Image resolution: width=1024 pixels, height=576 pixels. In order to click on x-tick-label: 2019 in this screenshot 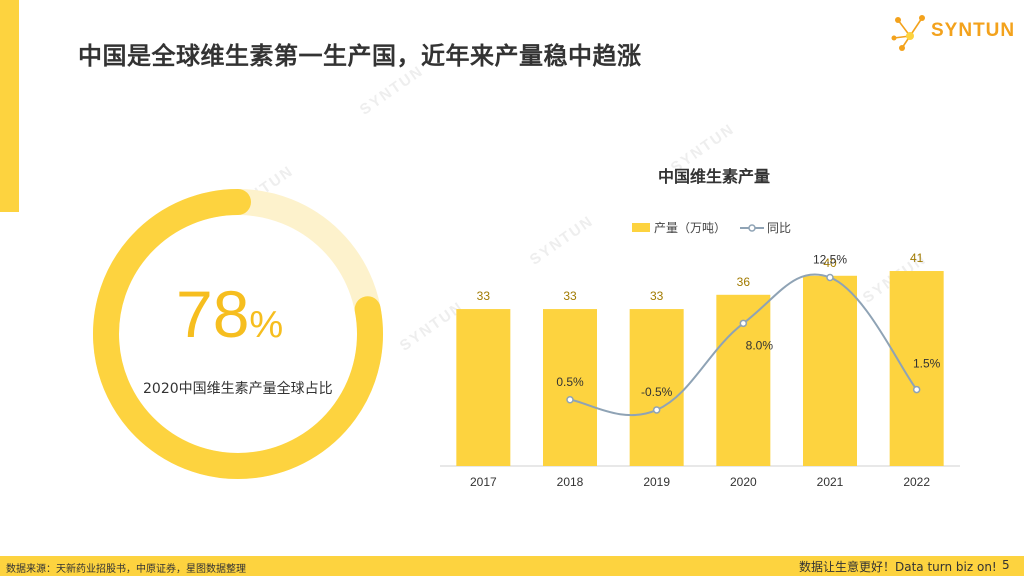, I will do `click(656, 482)`.